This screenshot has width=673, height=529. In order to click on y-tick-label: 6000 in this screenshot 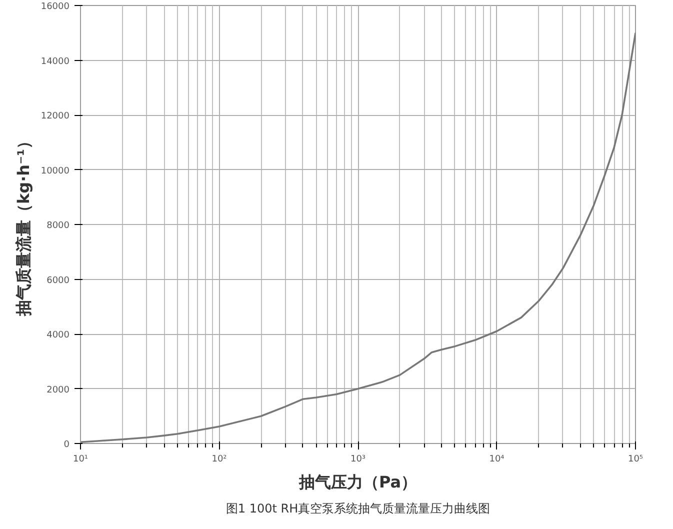, I will do `click(58, 281)`.